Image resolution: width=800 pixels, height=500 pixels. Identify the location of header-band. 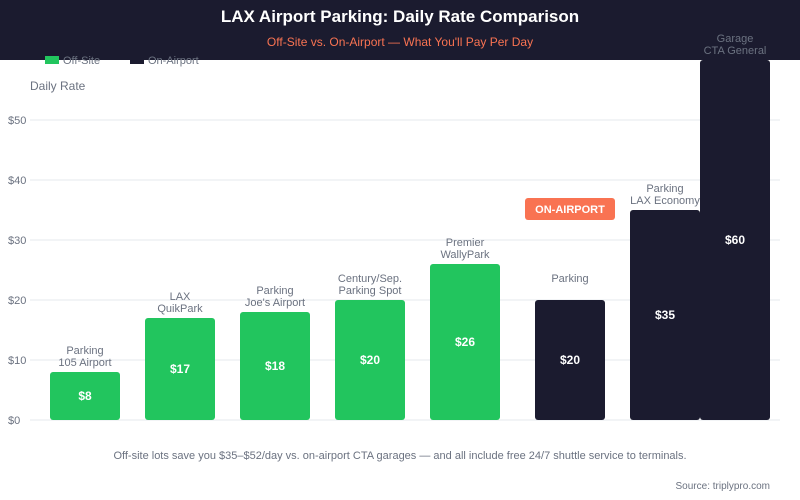
(400, 30).